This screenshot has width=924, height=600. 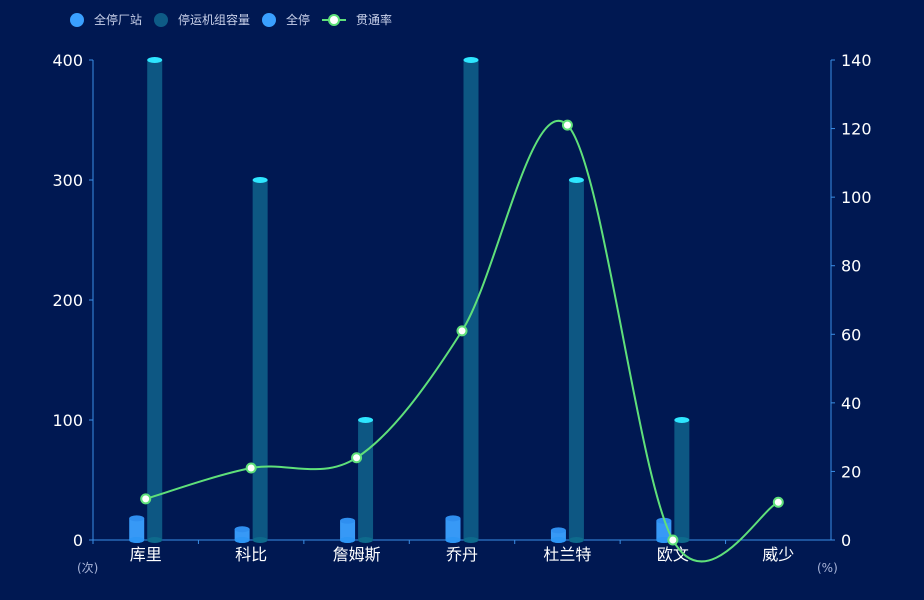 What do you see at coordinates (67, 180) in the screenshot?
I see `y-left-tick-label: 300` at bounding box center [67, 180].